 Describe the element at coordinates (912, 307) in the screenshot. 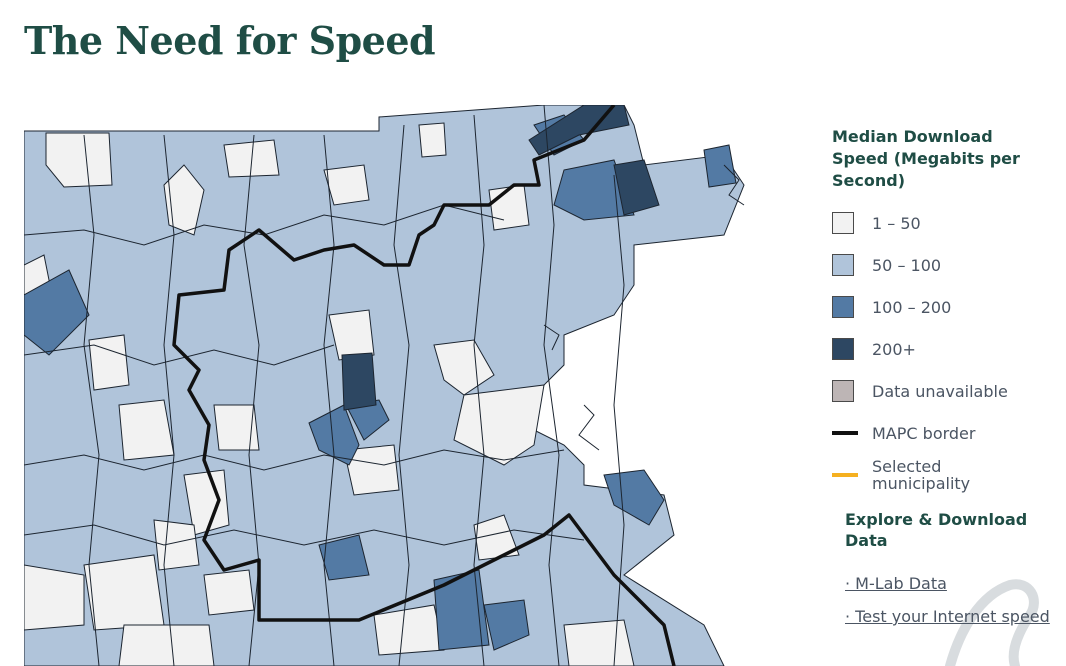

I see `legend-label: 100 – 200` at that location.